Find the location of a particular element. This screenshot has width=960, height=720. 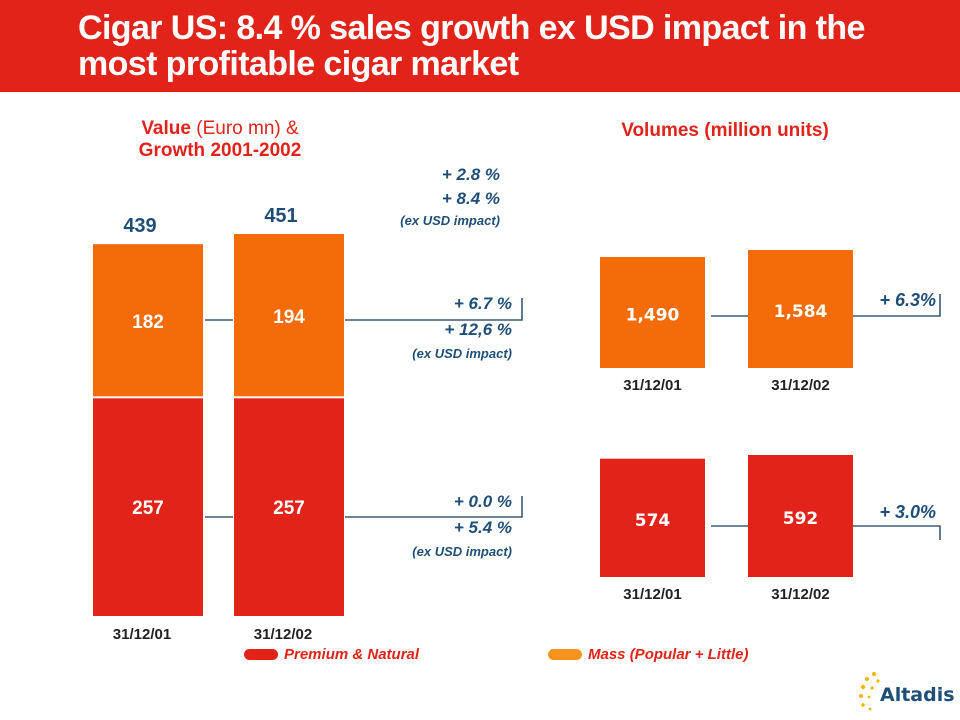

legend-label-premium: Premium & Natural is located at coordinates (352, 654).